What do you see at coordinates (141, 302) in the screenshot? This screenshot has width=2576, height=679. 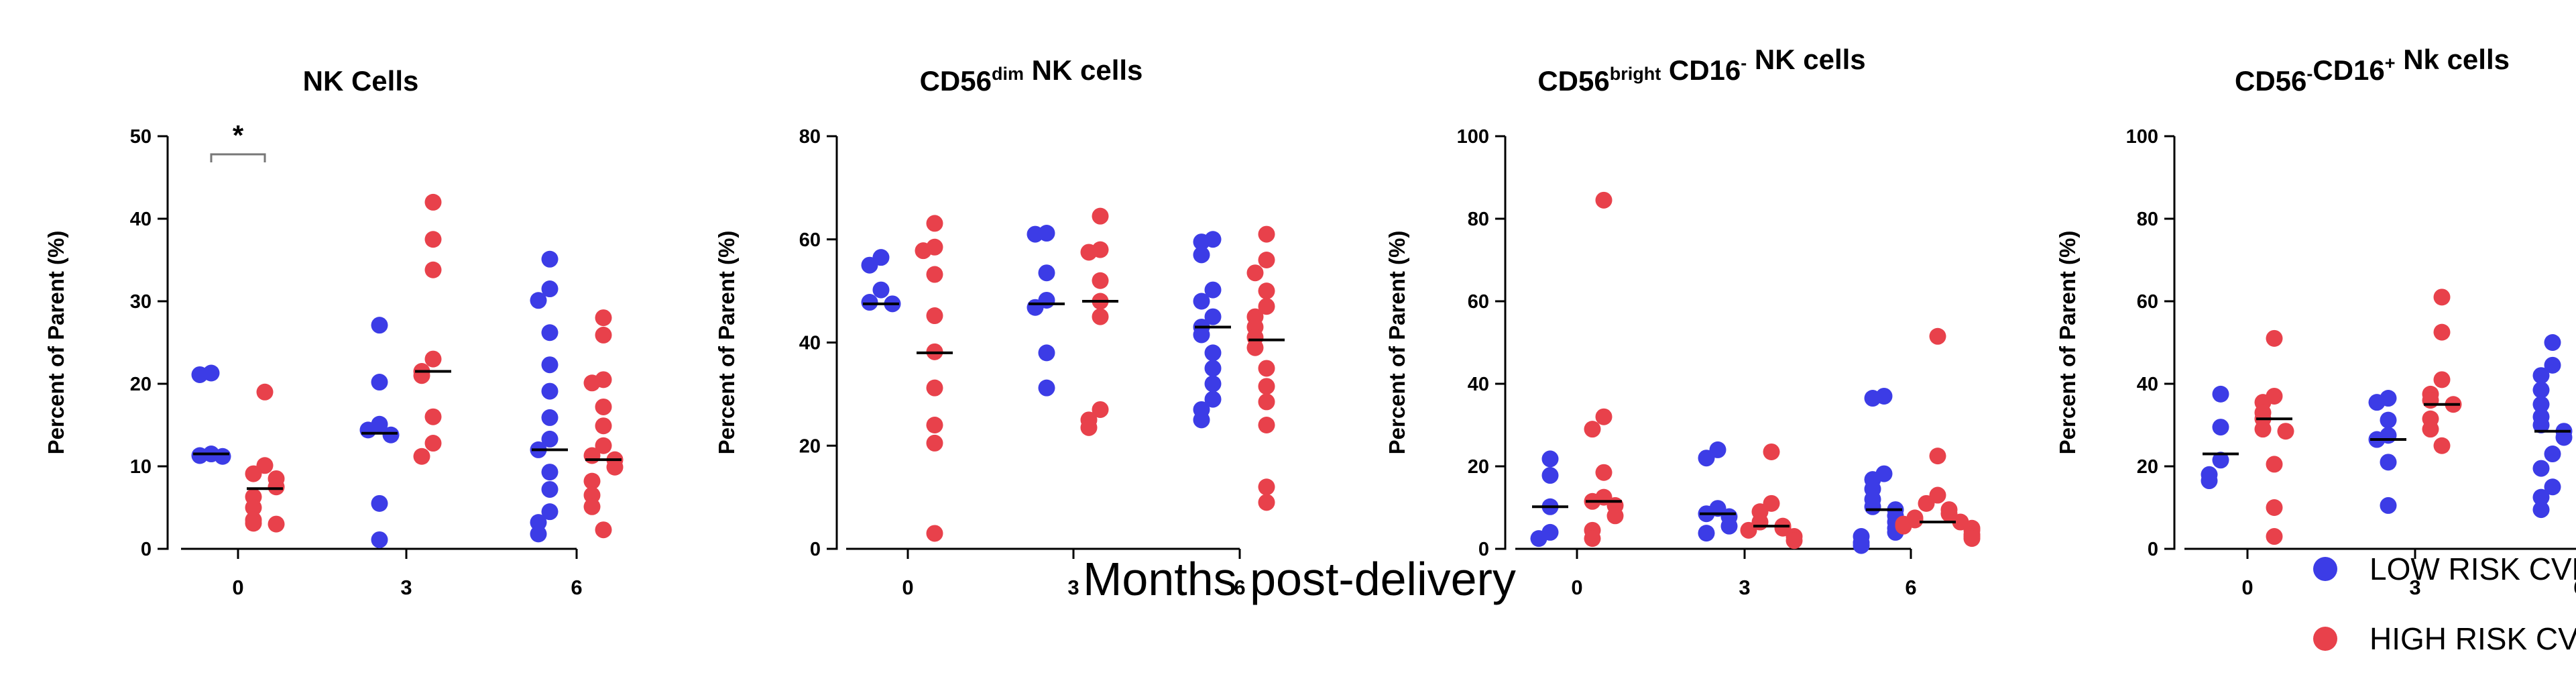 I see `y-tick-label: 30` at bounding box center [141, 302].